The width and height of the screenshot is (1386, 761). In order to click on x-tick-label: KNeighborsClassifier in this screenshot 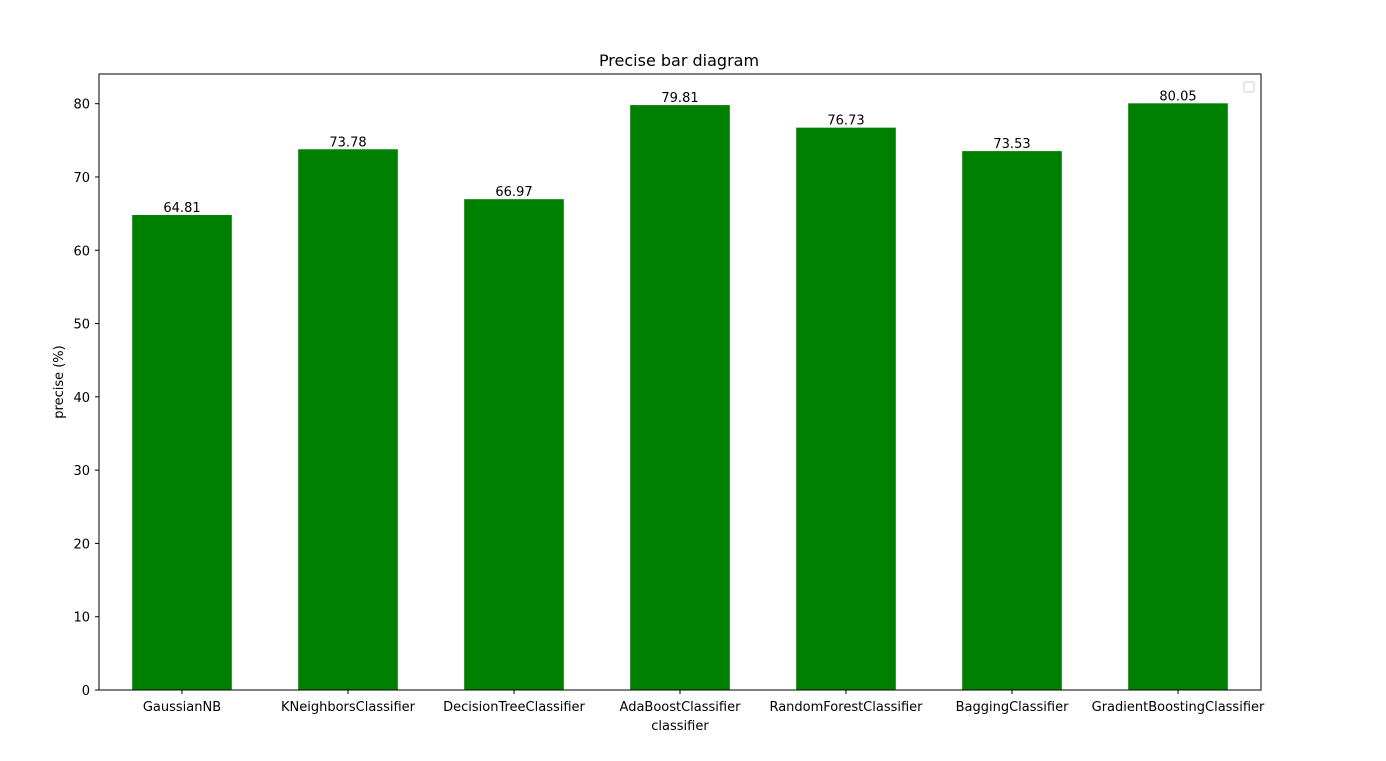, I will do `click(348, 707)`.